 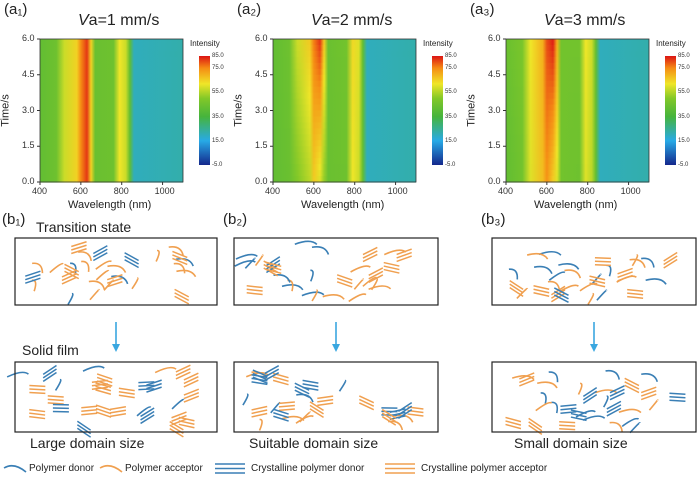 I want to click on y-tick-label: 3.0, so click(x=28, y=109).